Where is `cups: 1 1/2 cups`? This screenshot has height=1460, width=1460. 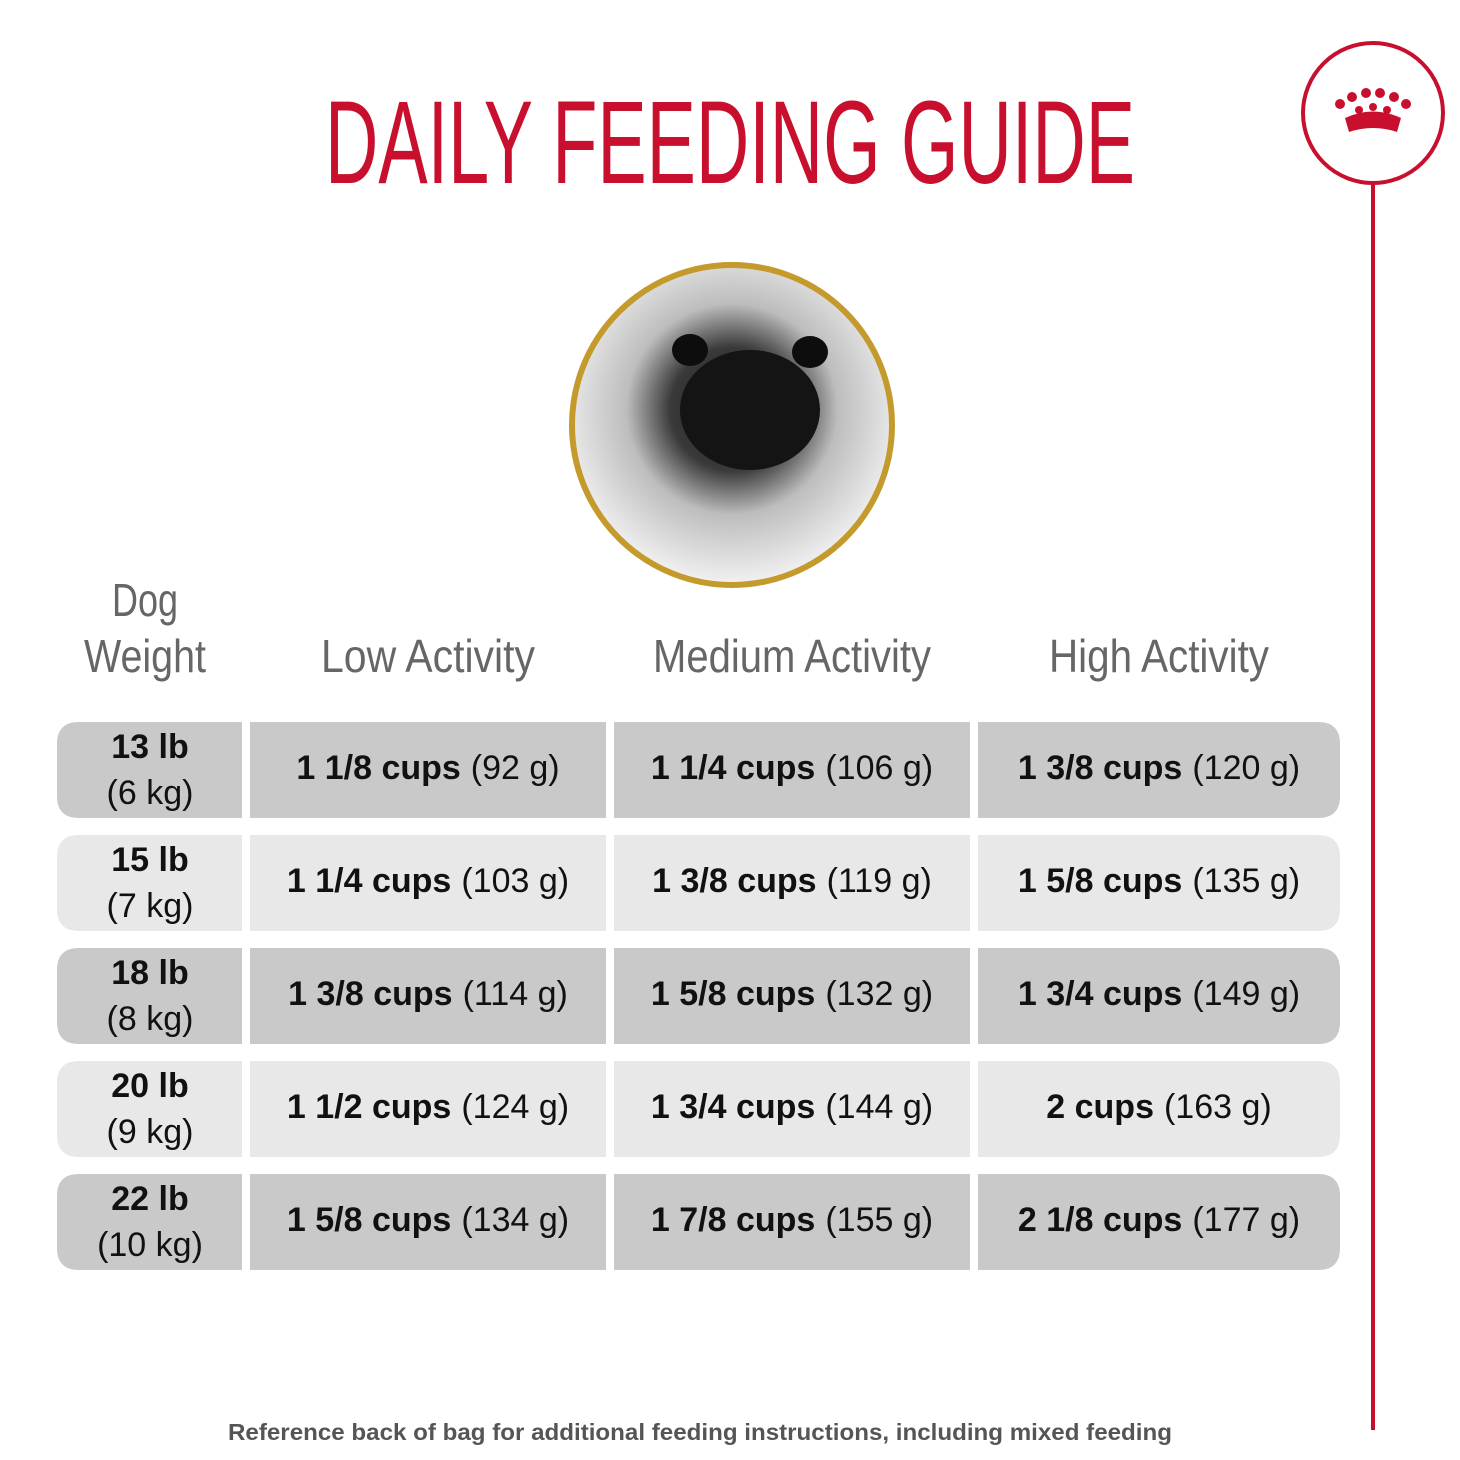
cups: 1 1/2 cups is located at coordinates (369, 1107).